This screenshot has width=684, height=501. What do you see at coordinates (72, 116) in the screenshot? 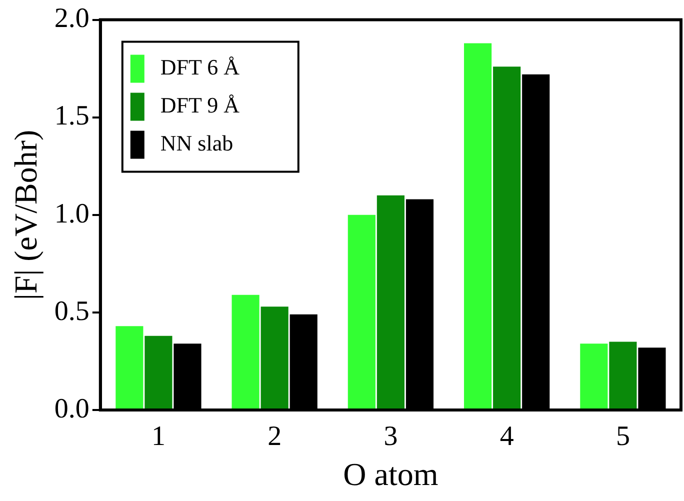
I see `y-tick-label: 1.5` at bounding box center [72, 116].